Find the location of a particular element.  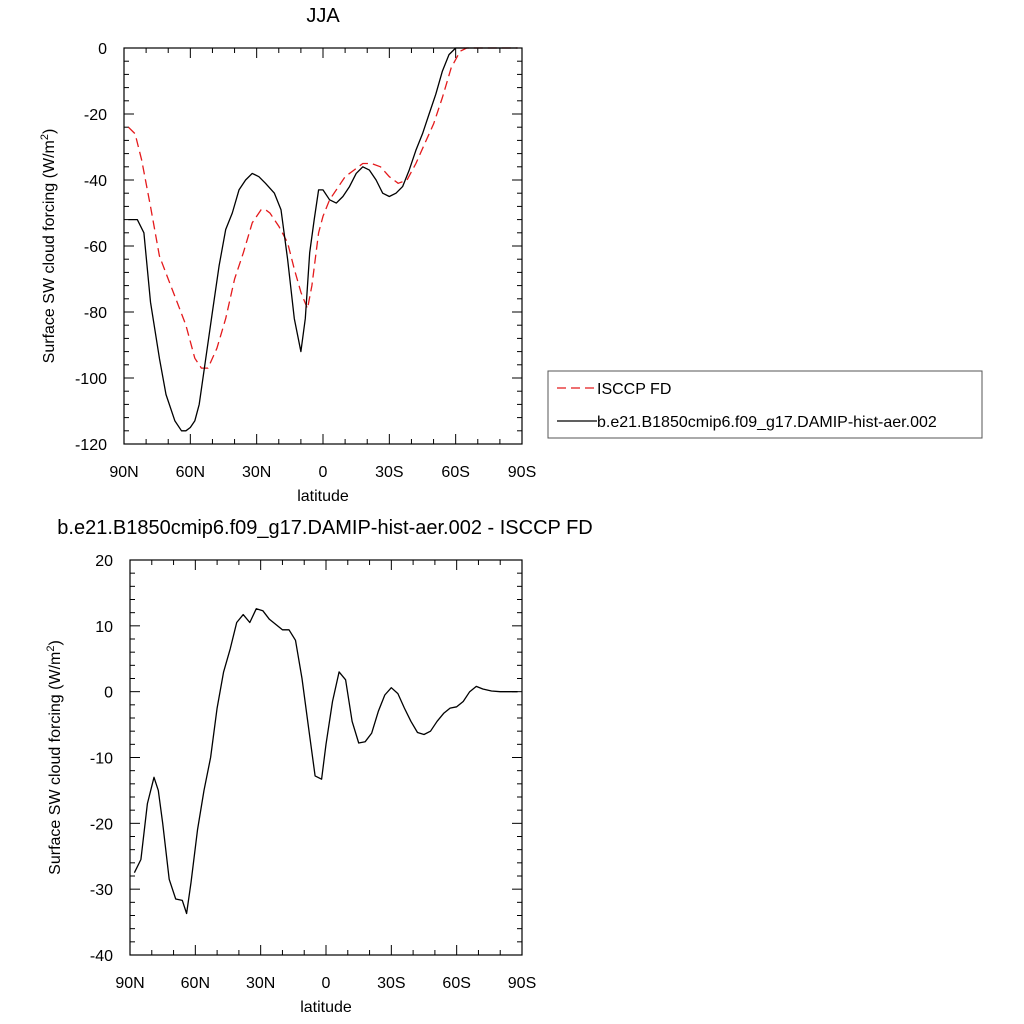

y-tick-label: -30 is located at coordinates (101, 890).